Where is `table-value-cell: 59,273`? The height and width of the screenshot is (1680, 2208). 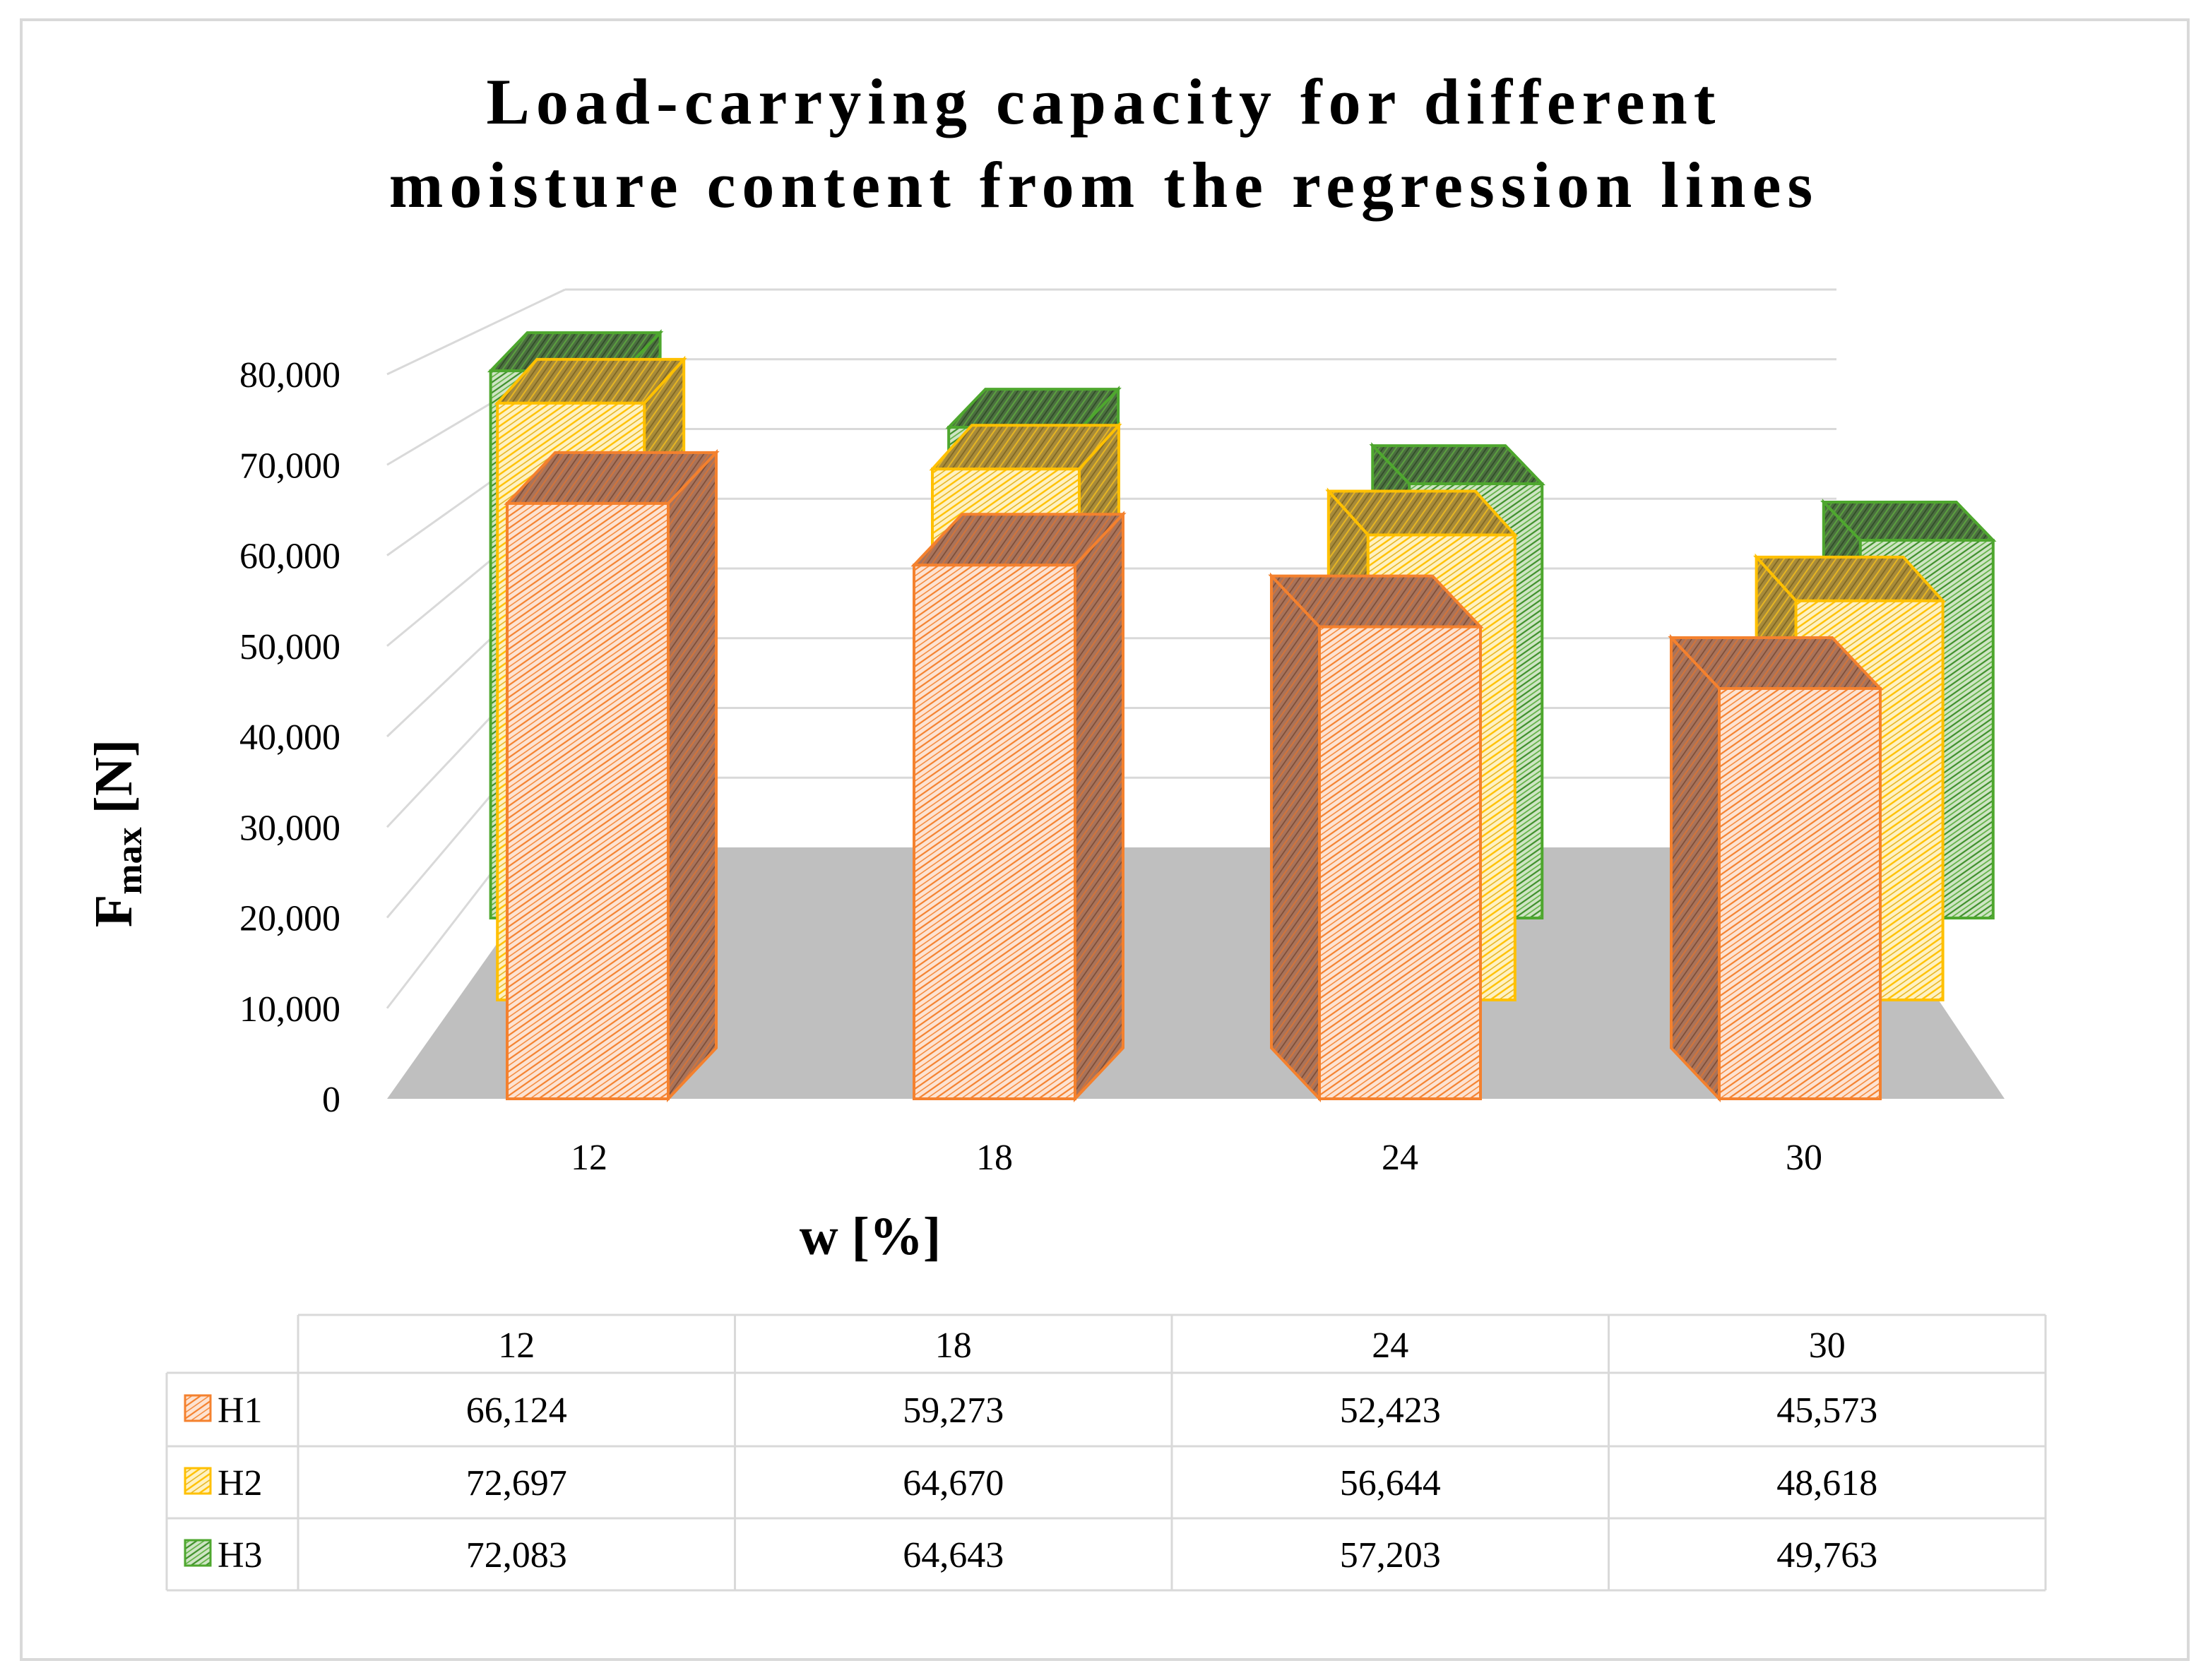 table-value-cell: 59,273 is located at coordinates (953, 1411).